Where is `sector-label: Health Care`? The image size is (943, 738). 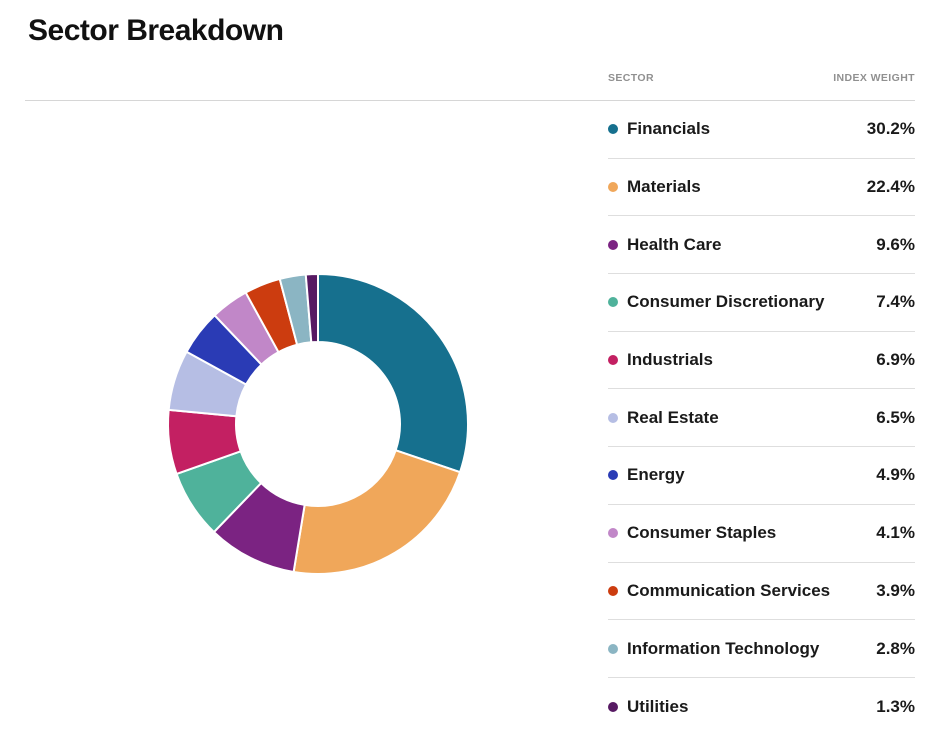
sector-label: Health Care is located at coordinates (674, 244).